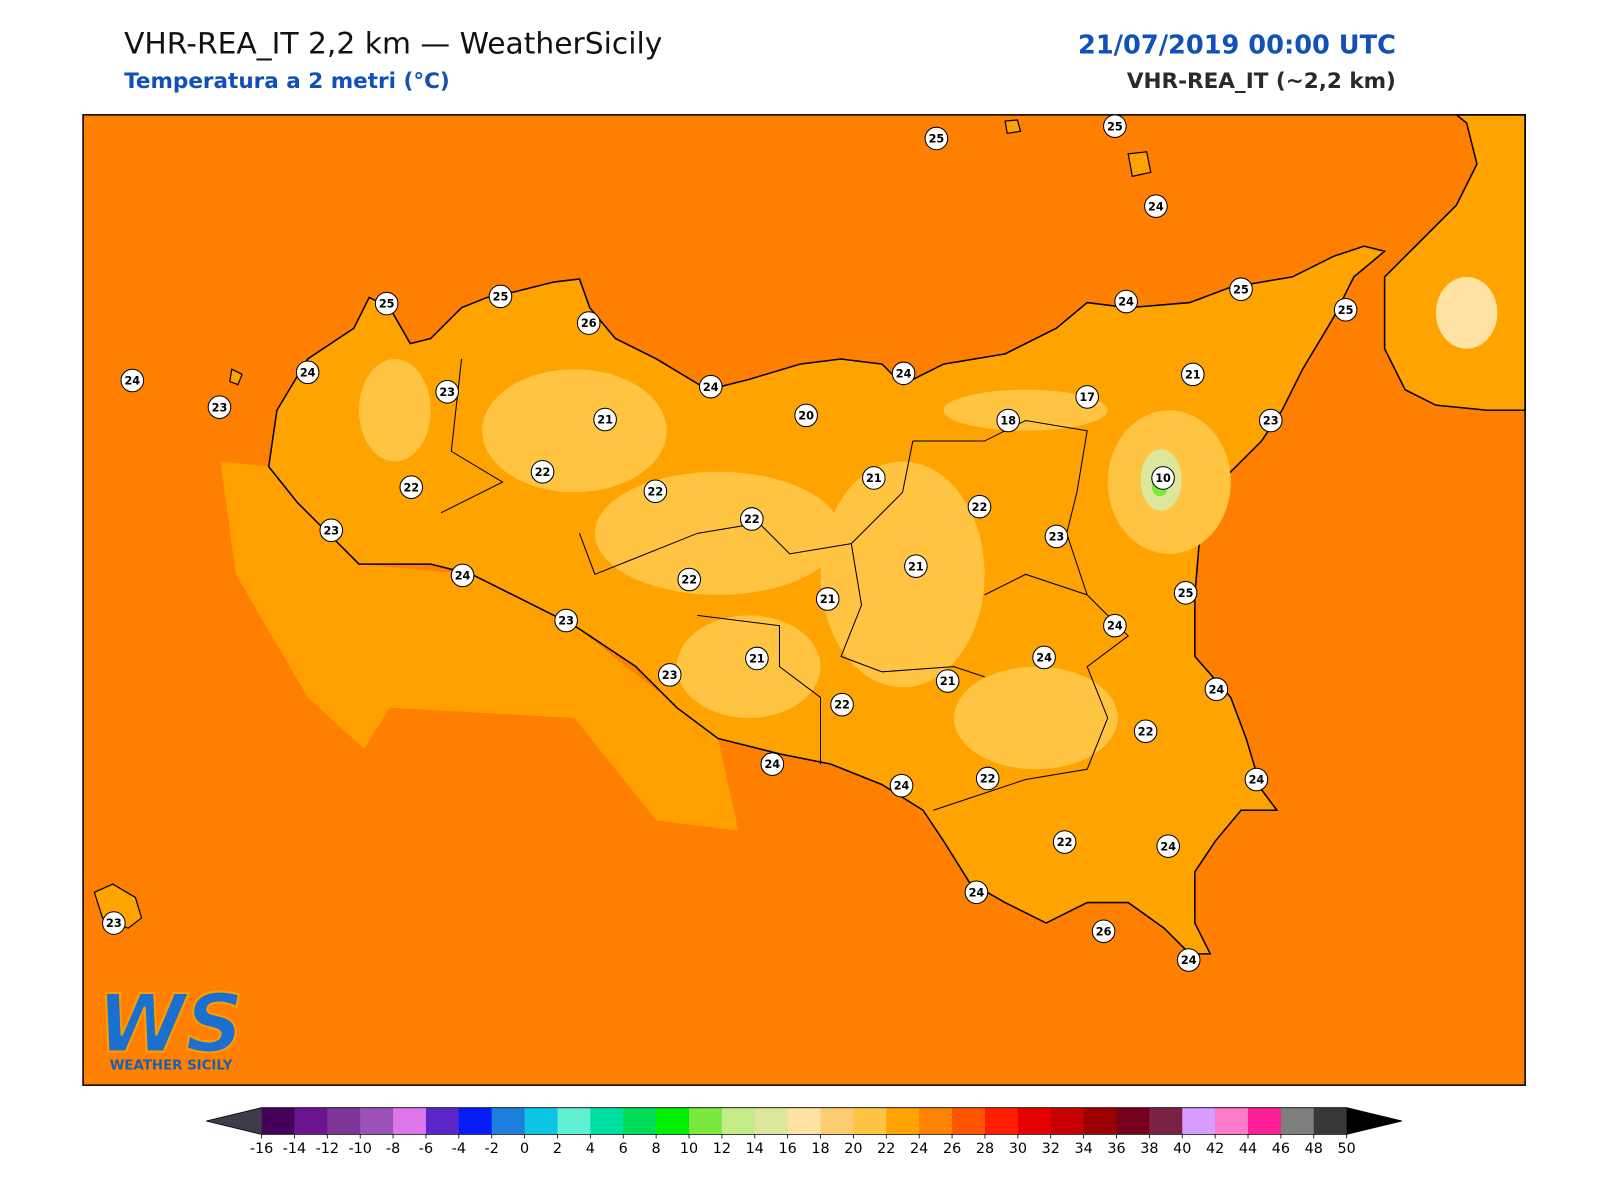  Describe the element at coordinates (590, 1149) in the screenshot. I see `colorbar-tick-label: 4` at that location.